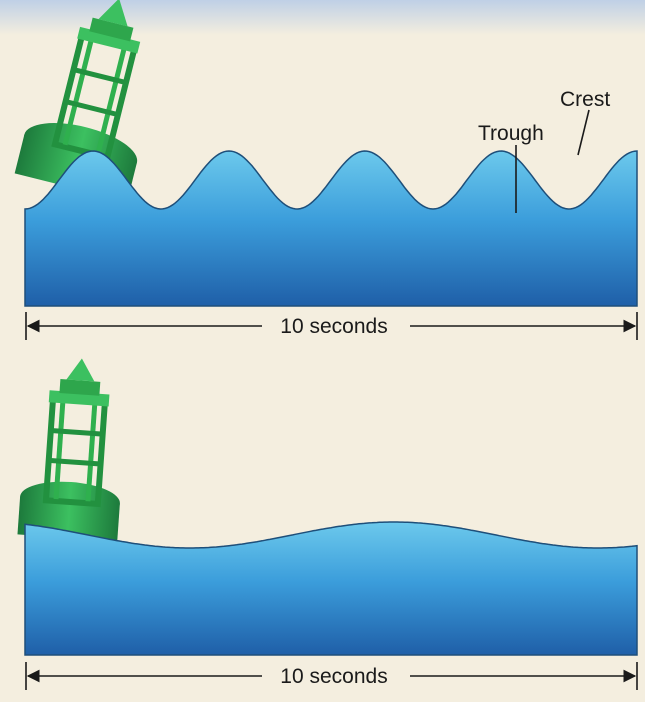 The width and height of the screenshot is (645, 702). What do you see at coordinates (585, 99) in the screenshot?
I see `crest-label: Crest` at bounding box center [585, 99].